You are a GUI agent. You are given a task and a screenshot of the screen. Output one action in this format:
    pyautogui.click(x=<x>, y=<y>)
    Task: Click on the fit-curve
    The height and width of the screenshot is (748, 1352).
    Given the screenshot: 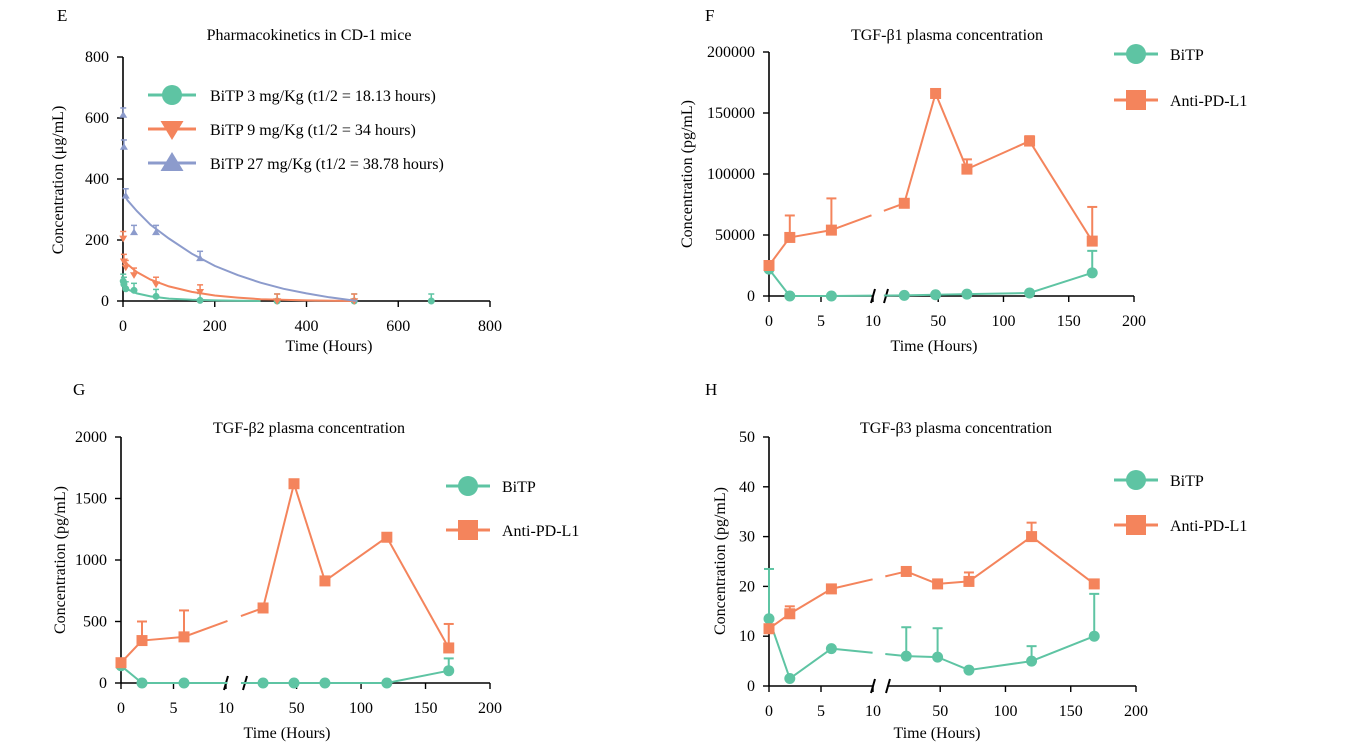 What is the action you would take?
    pyautogui.click(x=240, y=247)
    